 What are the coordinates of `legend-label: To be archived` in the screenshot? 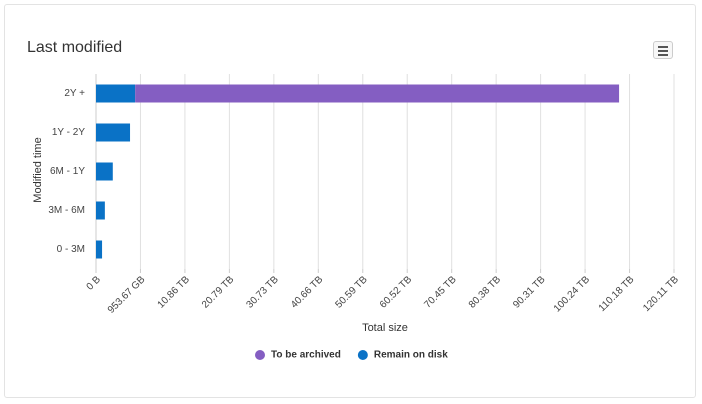 It's located at (306, 355).